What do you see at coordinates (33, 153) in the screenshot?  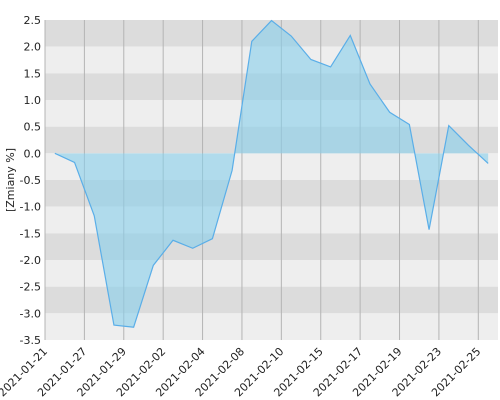 I see `y-tick-label: 0.0` at bounding box center [33, 153].